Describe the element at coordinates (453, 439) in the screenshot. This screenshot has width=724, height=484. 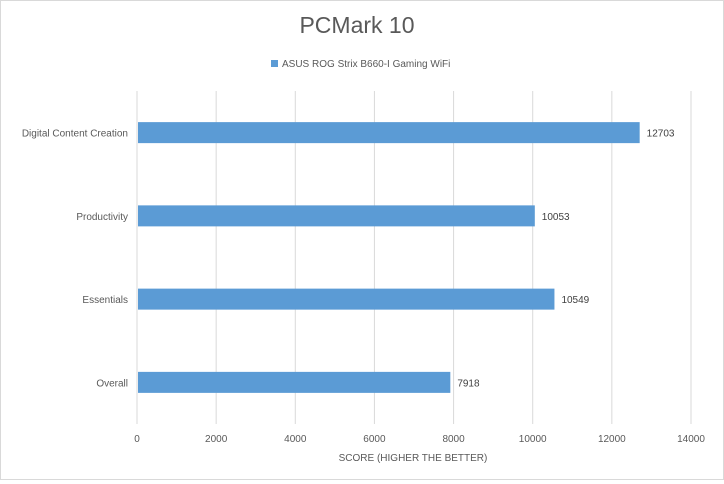
I see `x-tick-label: 8000` at that location.